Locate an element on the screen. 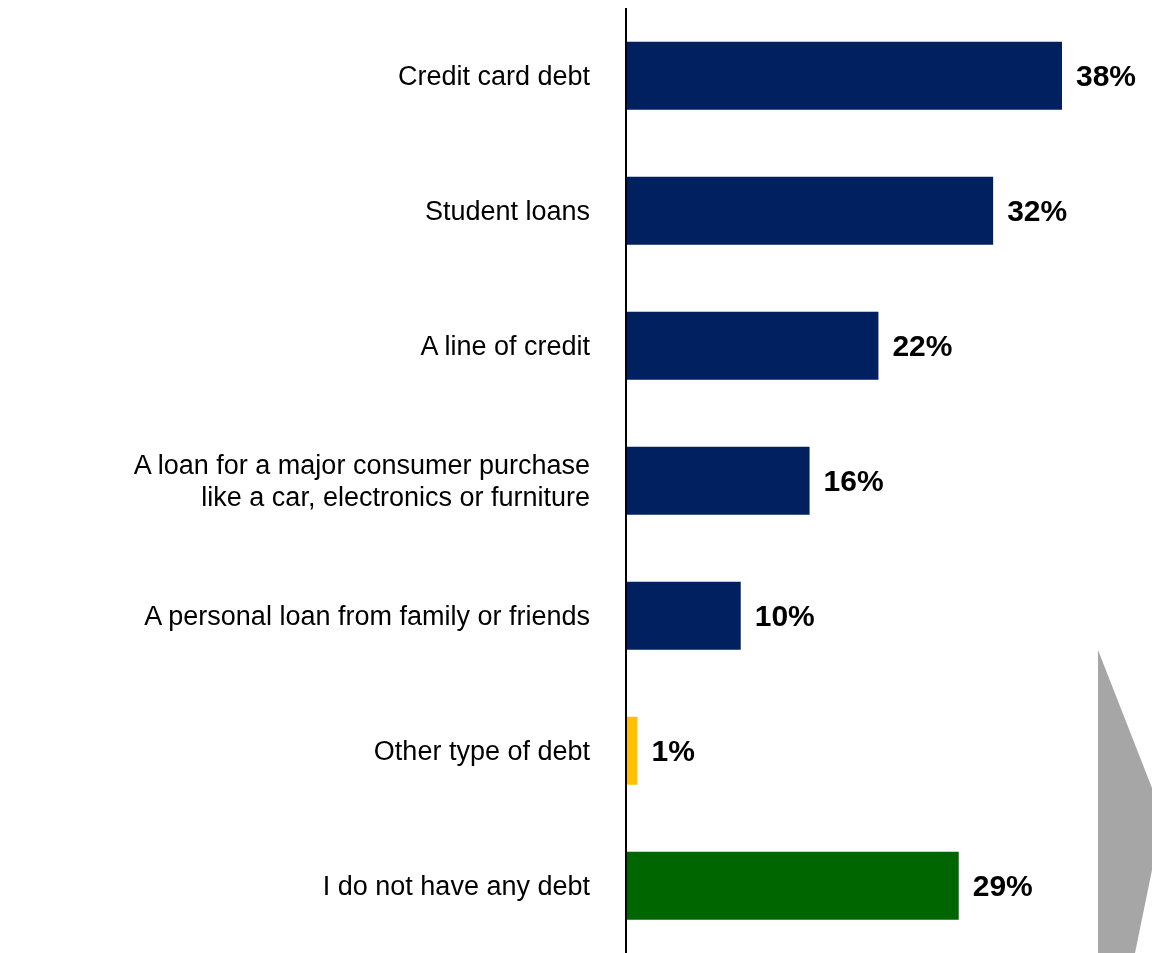 This screenshot has width=1152, height=953. data-label: 38% is located at coordinates (1106, 76).